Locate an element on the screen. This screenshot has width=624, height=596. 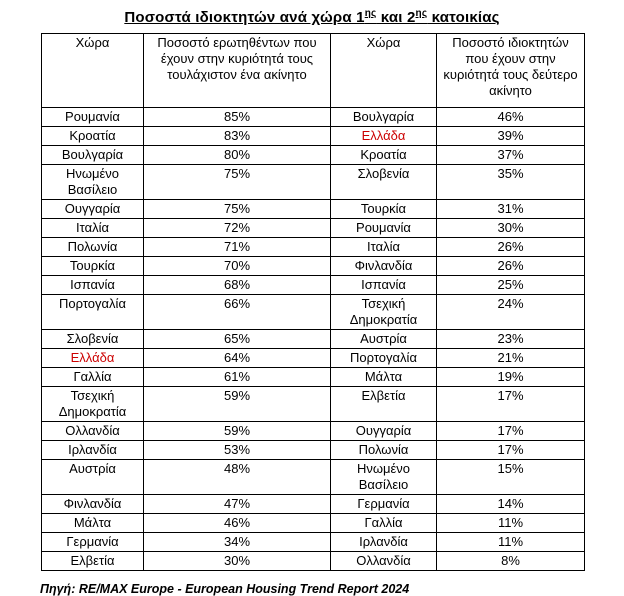
country-cell-right: Πορτογαλία is located at coordinates (383, 358).